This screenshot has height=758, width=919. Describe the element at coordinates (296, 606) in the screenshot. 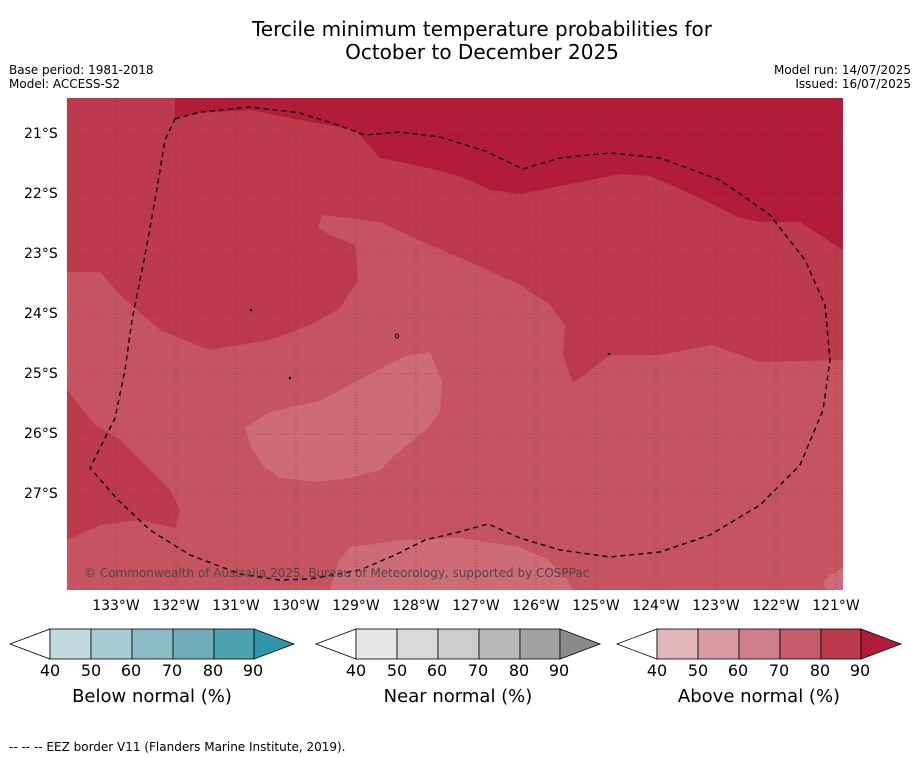

I see `lon-label: 130°W` at that location.